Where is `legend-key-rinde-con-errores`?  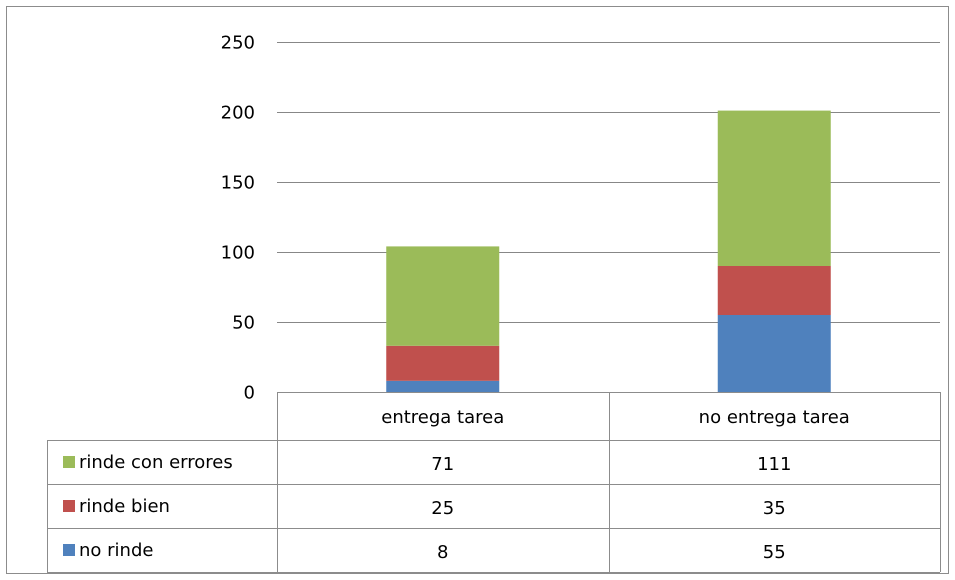 legend-key-rinde-con-errores is located at coordinates (69, 462).